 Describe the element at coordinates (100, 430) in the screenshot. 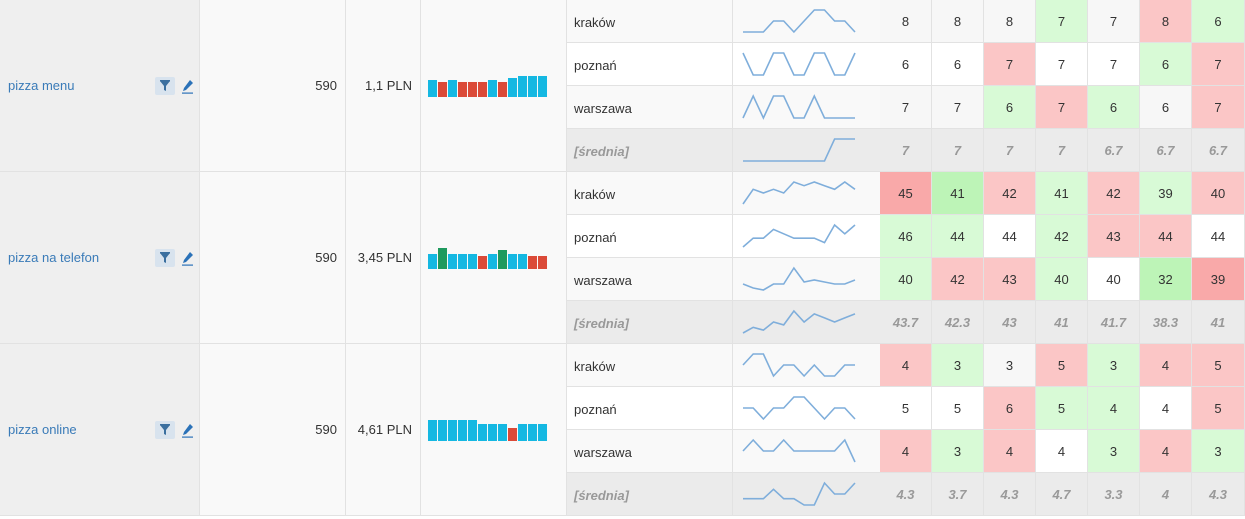

I see `keyword-cell: pizza online` at that location.